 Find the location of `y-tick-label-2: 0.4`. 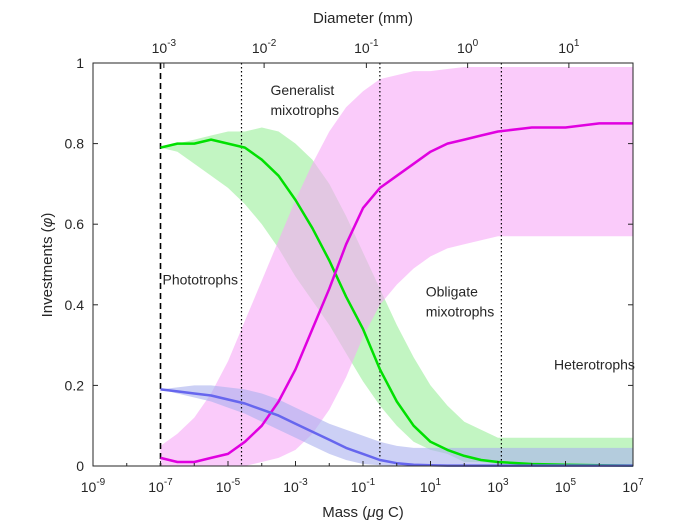

y-tick-label-2: 0.4 is located at coordinates (75, 305).